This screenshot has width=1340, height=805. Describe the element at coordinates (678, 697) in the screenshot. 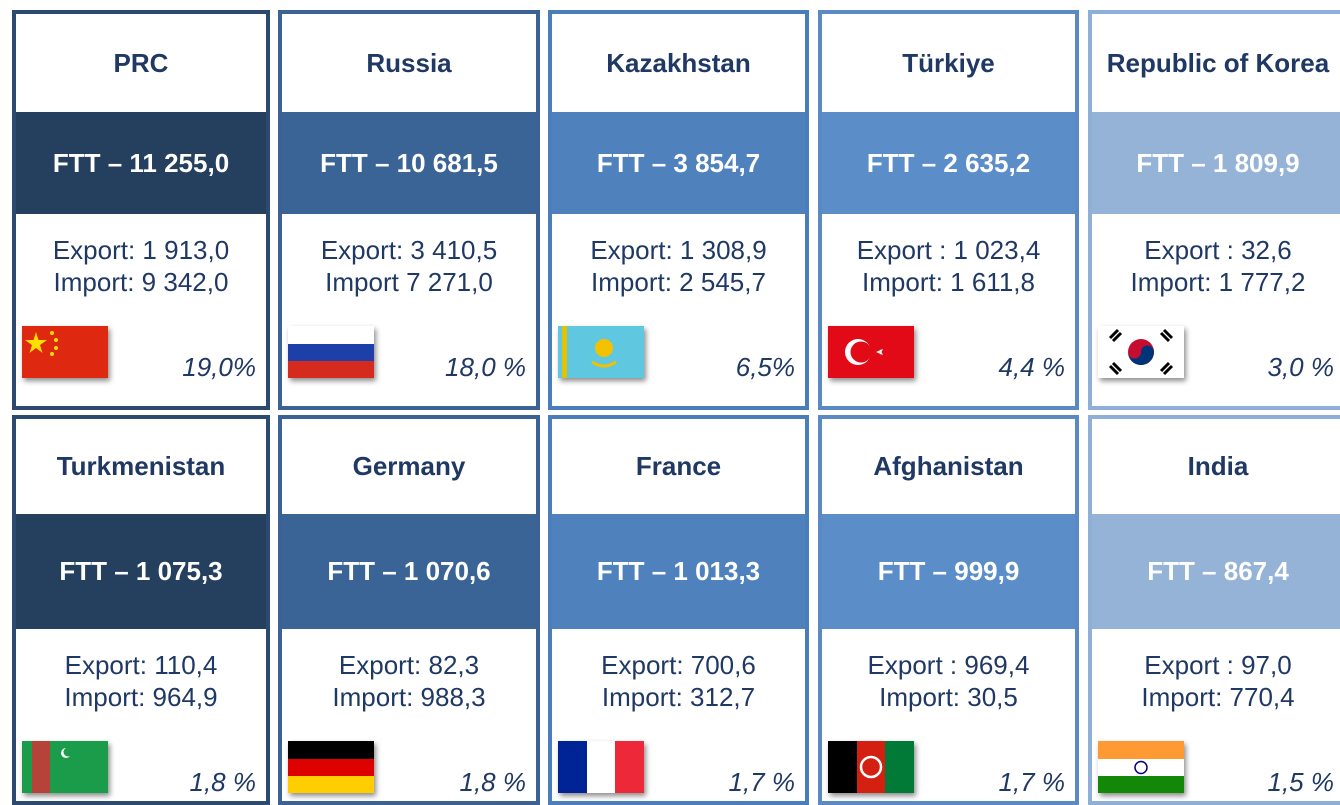

I see `import-value: Import: 312,7` at that location.